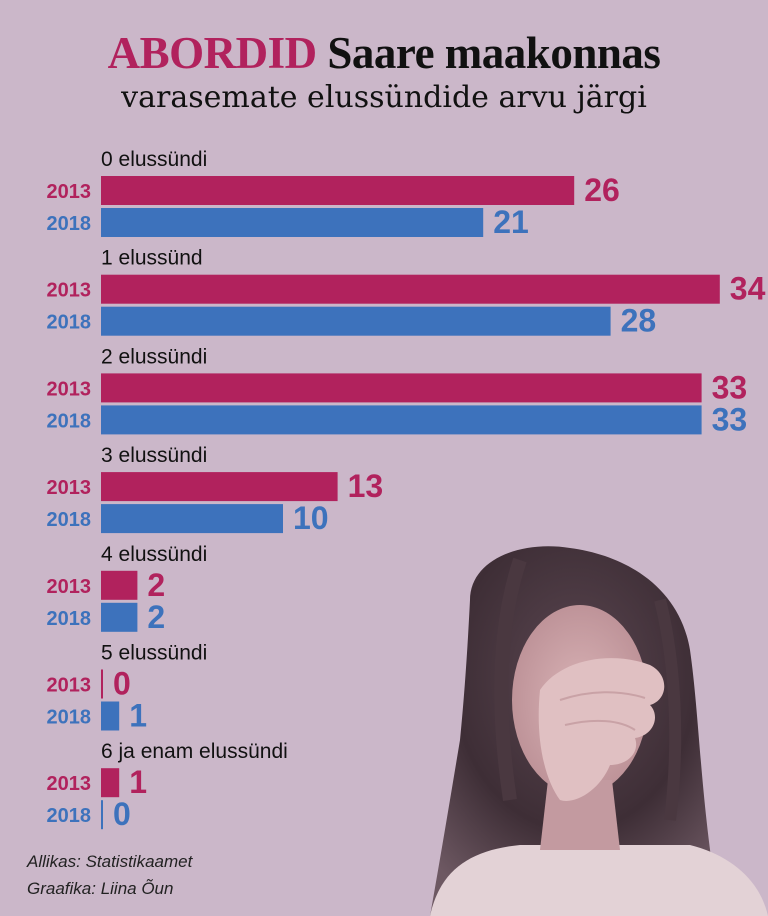 The height and width of the screenshot is (916, 768). What do you see at coordinates (212, 53) in the screenshot?
I see `title-accent: ABORDID` at bounding box center [212, 53].